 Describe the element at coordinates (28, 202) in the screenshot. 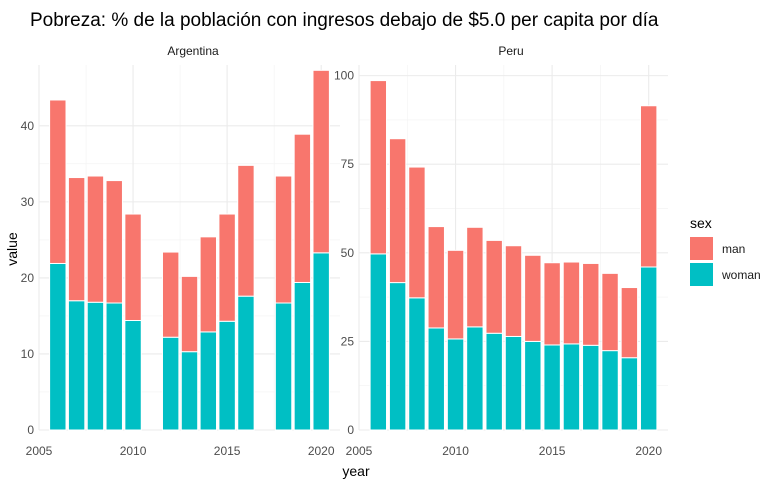

I see `y-tick-label: 30` at that location.